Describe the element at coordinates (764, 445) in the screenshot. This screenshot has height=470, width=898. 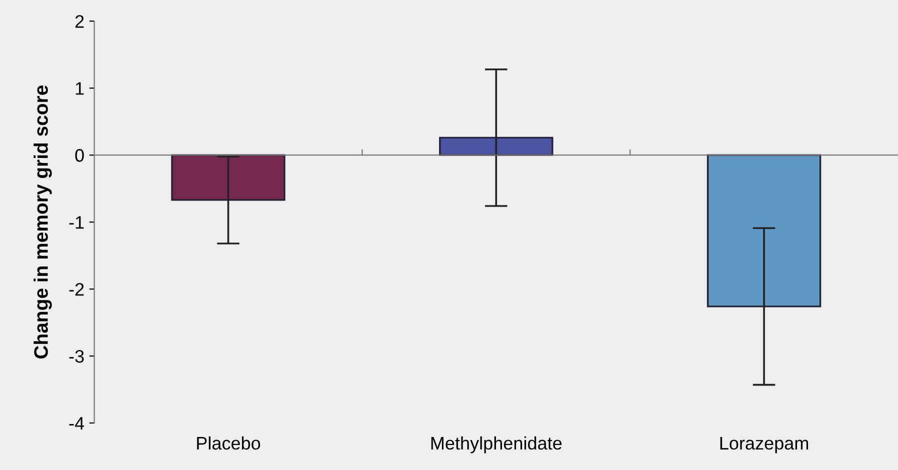
I see `x-tick-label: Lorazepam` at that location.